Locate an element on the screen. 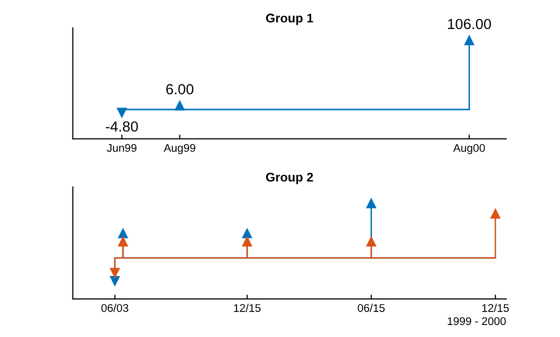 The height and width of the screenshot is (337, 560). data-label: 6.00 is located at coordinates (180, 89).